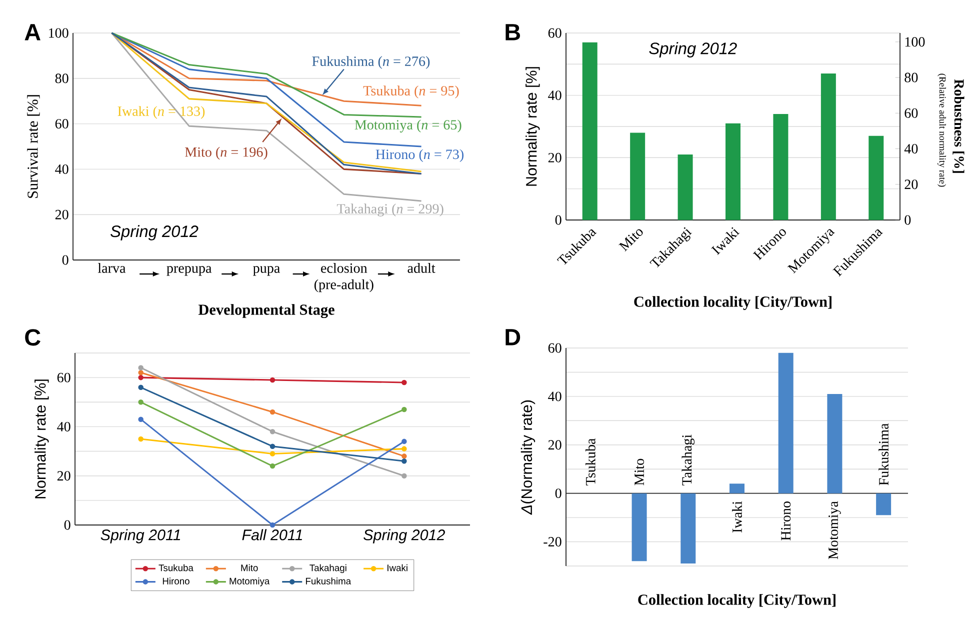 This screenshot has width=966, height=620. Describe the element at coordinates (404, 536) in the screenshot. I see `x-tick-label: Spring 2012` at that location.